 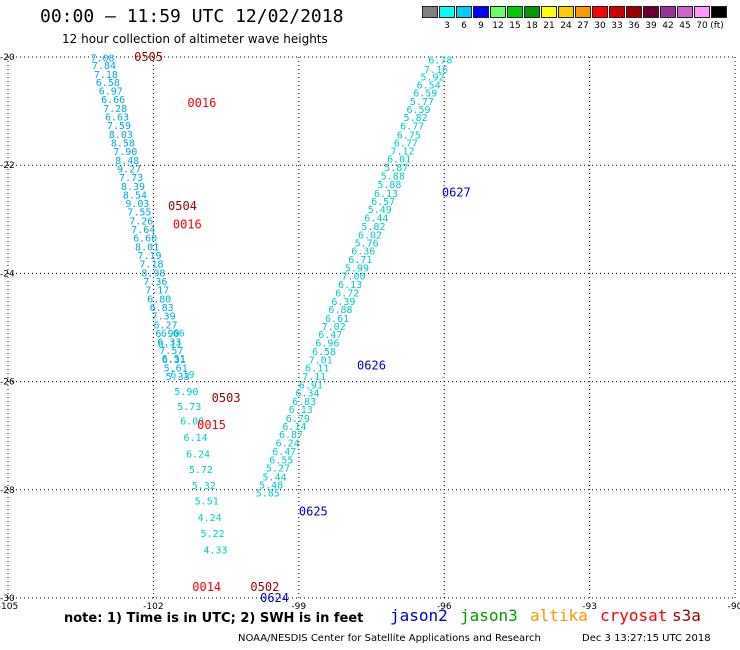 What do you see at coordinates (600, 26) in the screenshot?
I see `colorbar-label: 30` at bounding box center [600, 26].